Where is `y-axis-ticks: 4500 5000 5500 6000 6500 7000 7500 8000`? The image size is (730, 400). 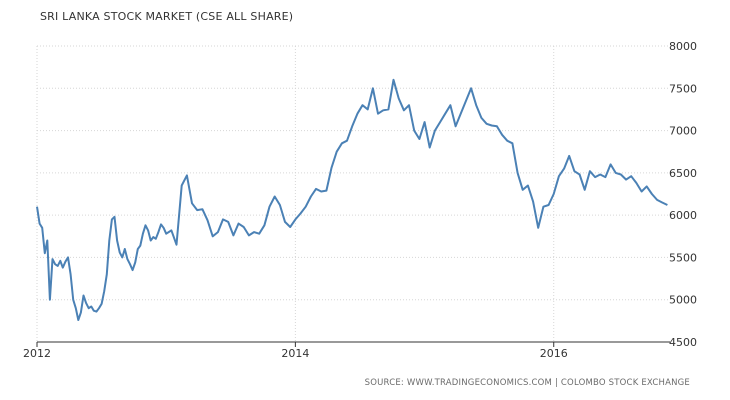 y-axis-ticks: 4500 5000 5500 6000 6500 7000 7500 8000 is located at coordinates (683, 194).